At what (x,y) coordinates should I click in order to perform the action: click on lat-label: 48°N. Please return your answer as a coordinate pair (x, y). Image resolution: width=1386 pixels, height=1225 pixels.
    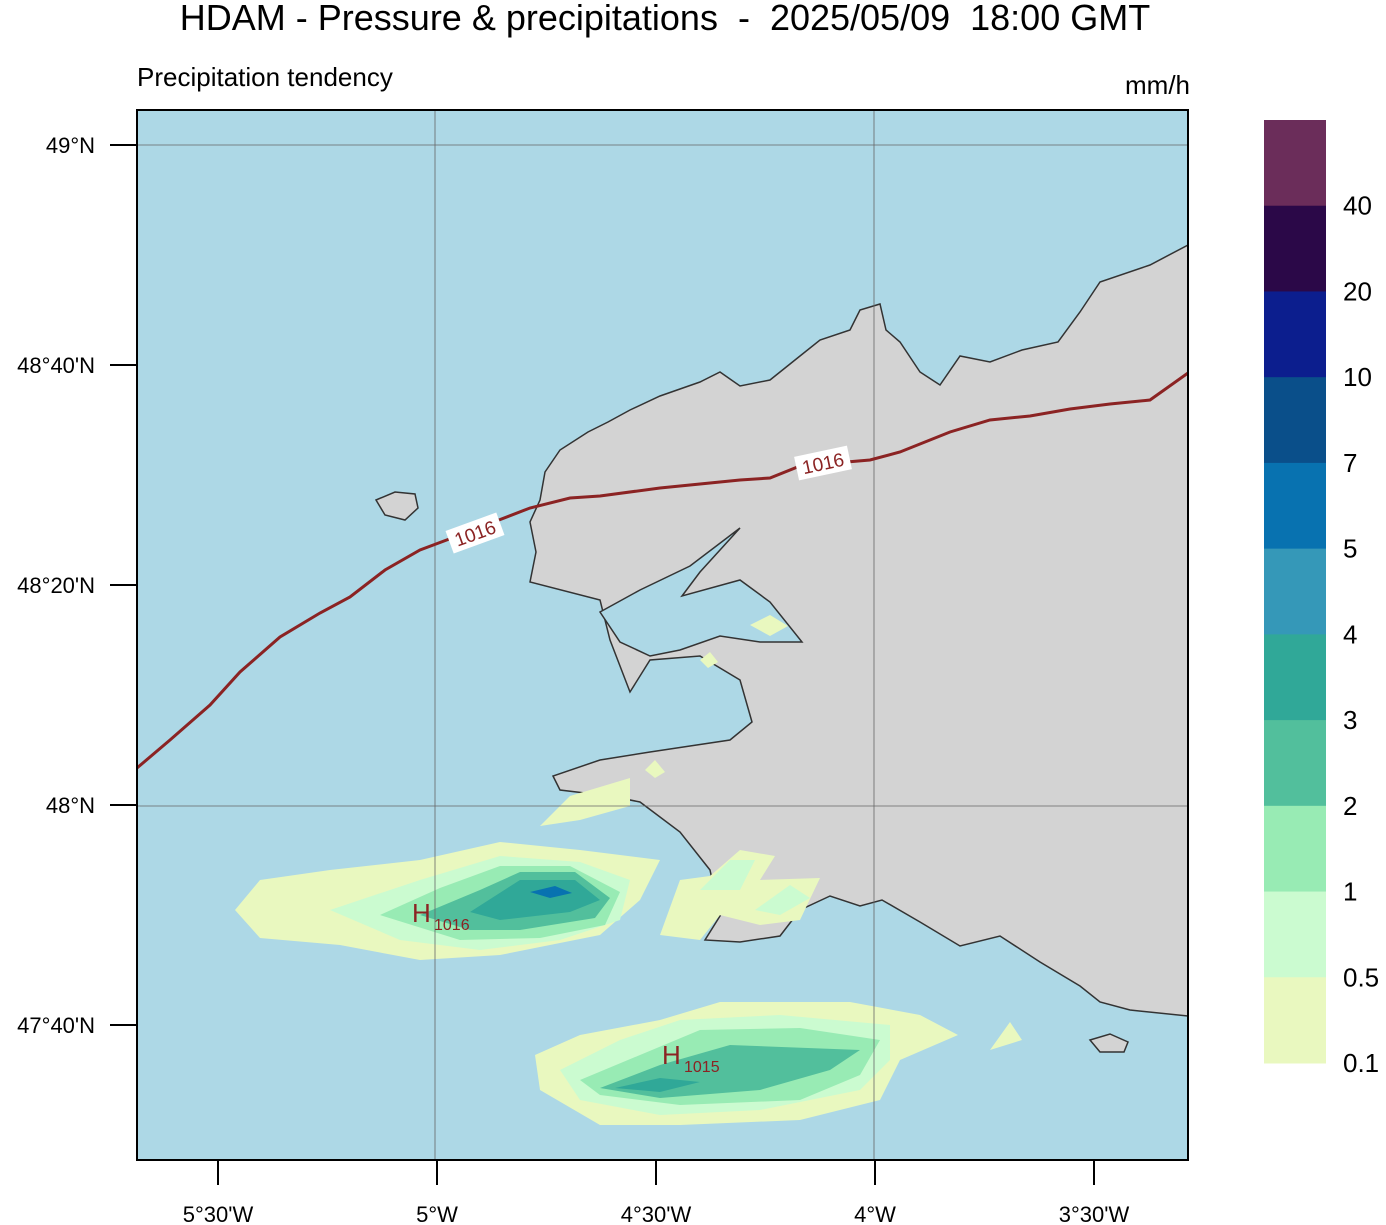
    Looking at the image, I should click on (70, 805).